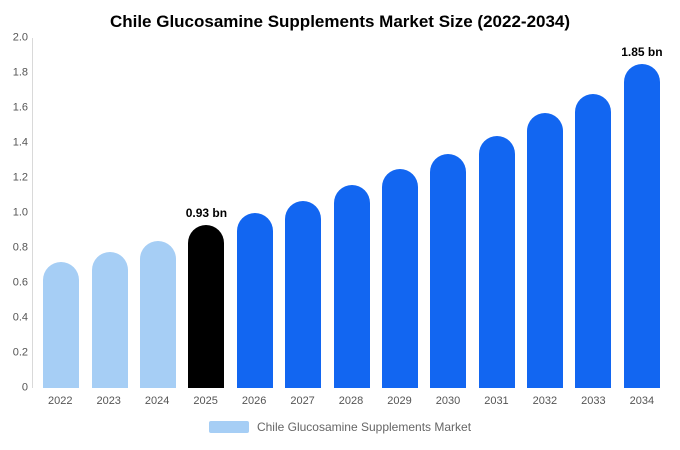 This screenshot has height=450, width=680. I want to click on bar-column: 1.85 bn, so click(642, 213).